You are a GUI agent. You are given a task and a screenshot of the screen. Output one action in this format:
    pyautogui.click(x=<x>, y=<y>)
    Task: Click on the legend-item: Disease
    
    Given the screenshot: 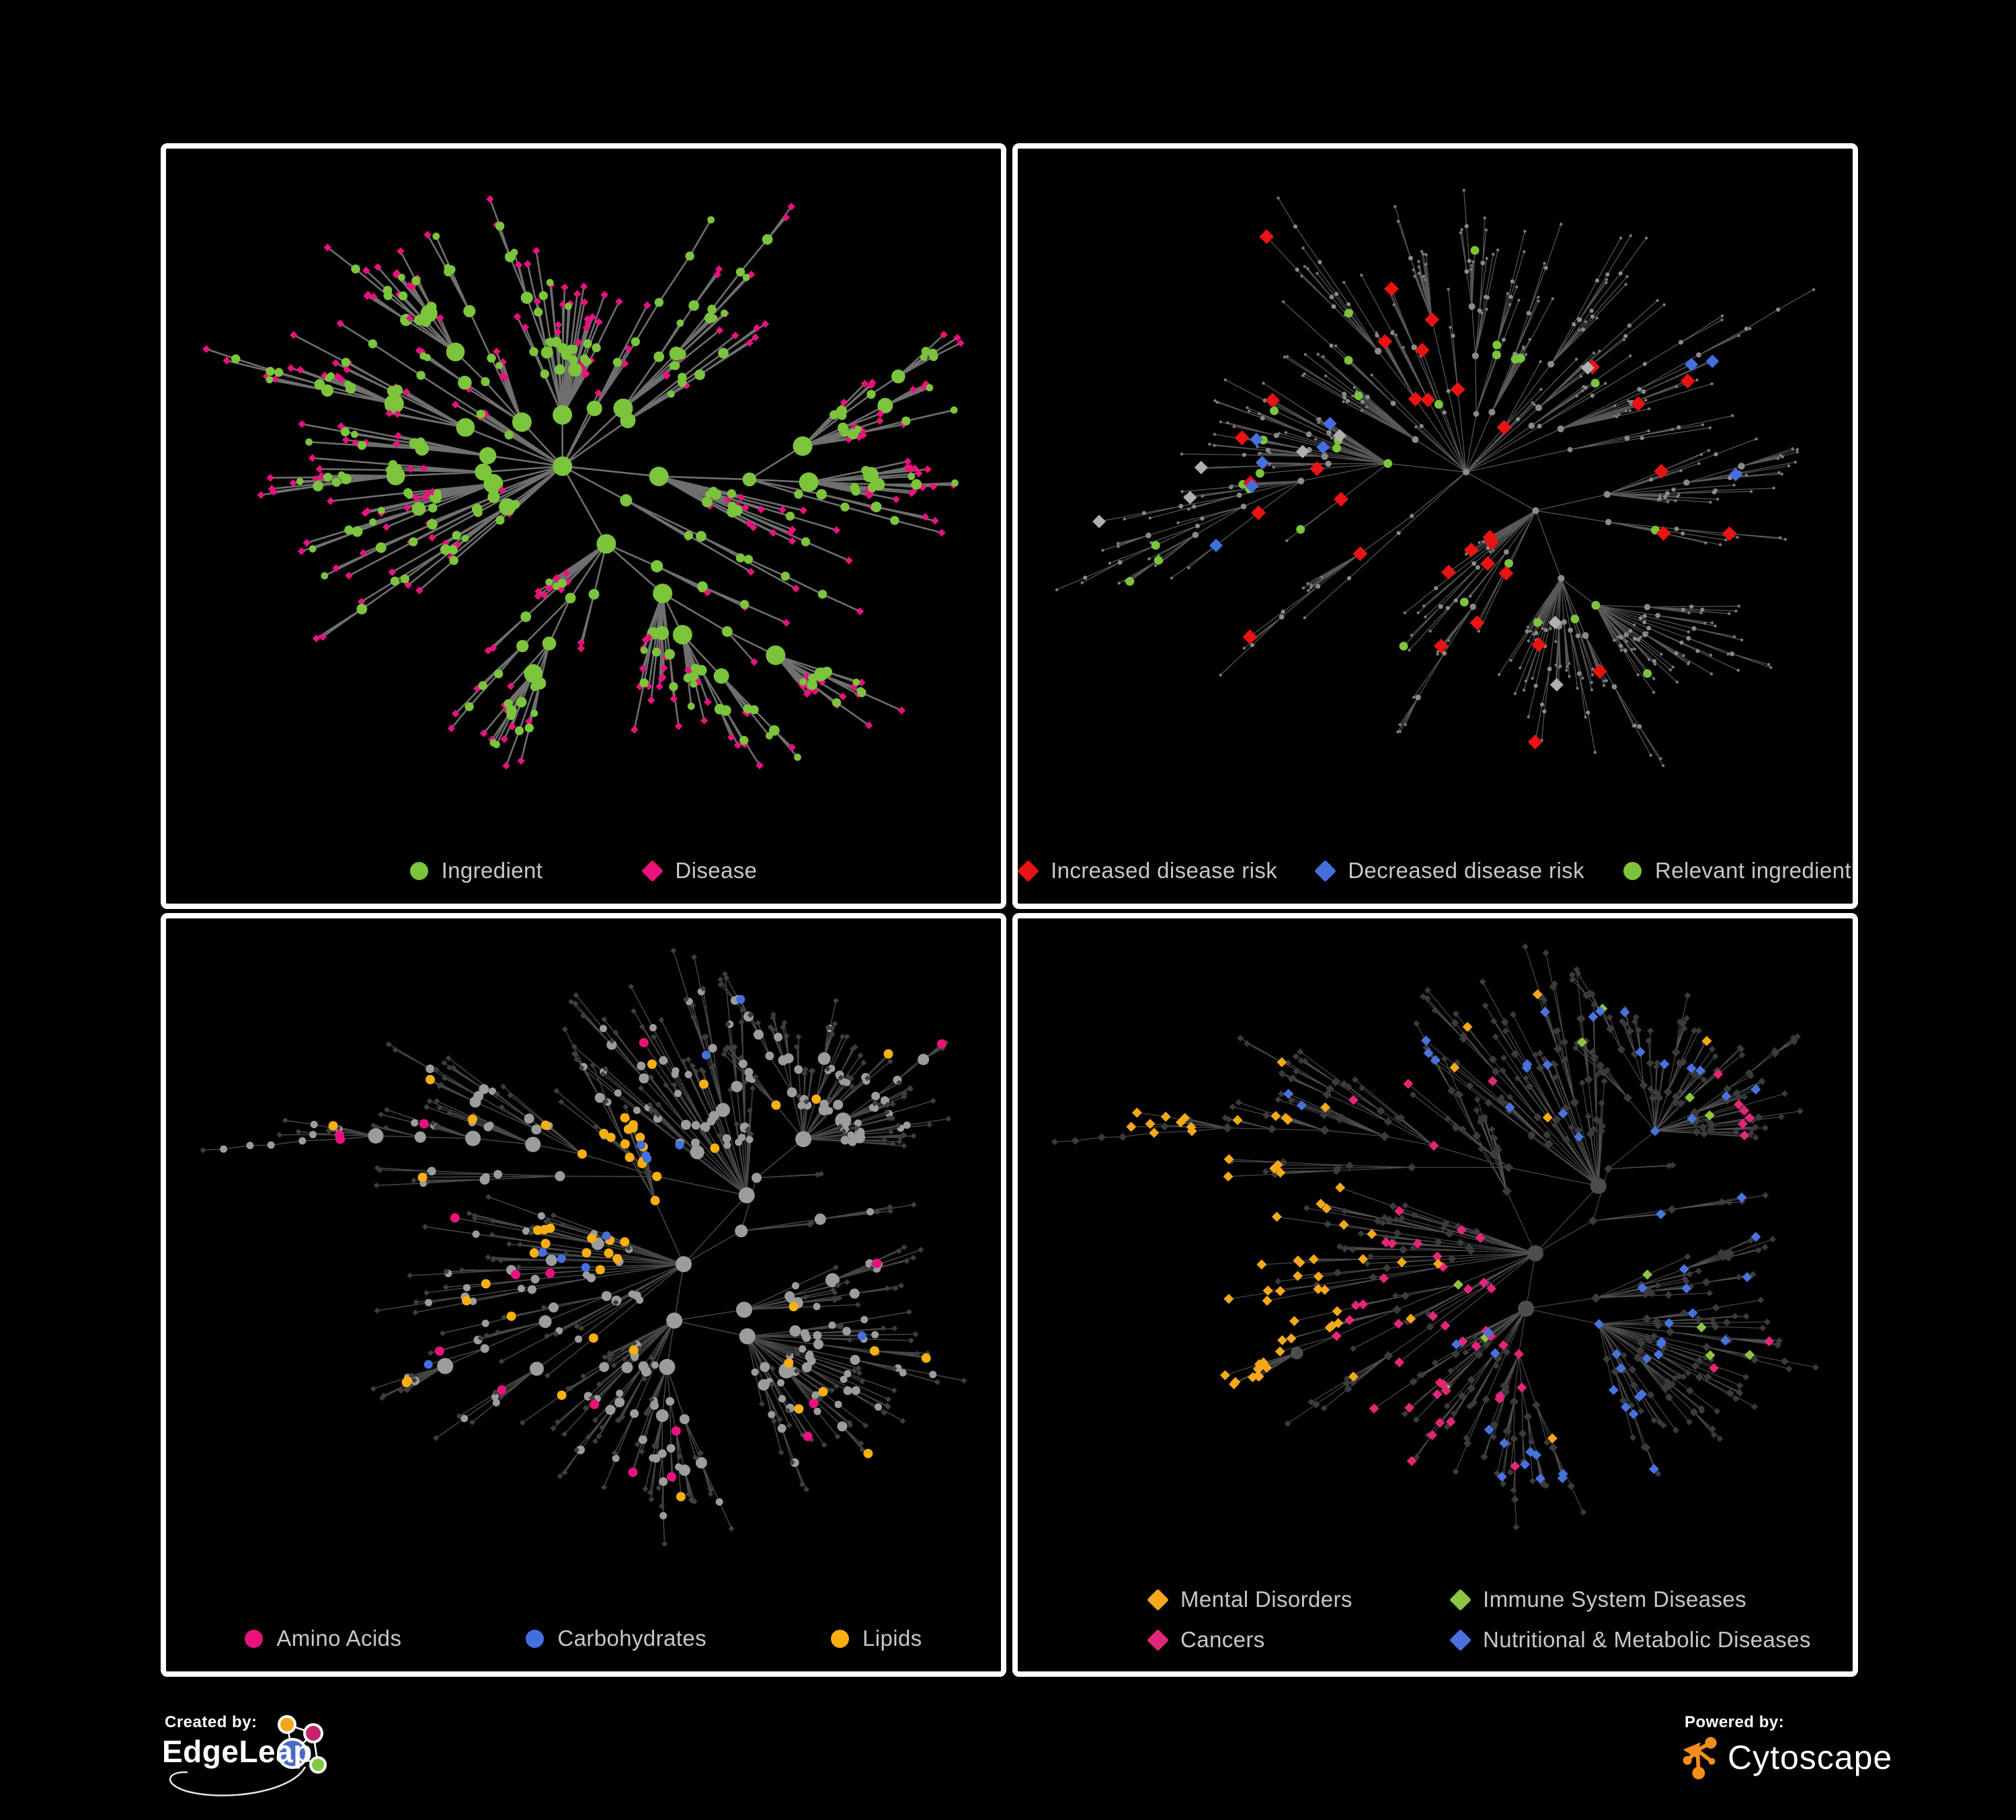 What is the action you would take?
    pyautogui.click(x=699, y=870)
    